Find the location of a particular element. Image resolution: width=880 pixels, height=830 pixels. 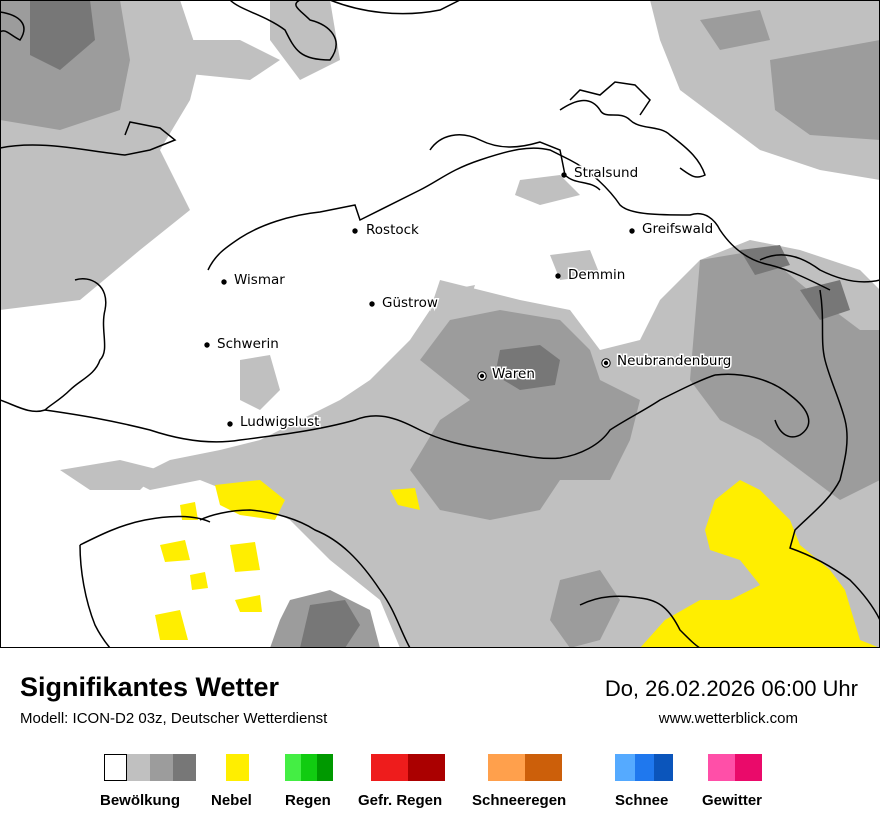

legend-nebel: Nebel is located at coordinates (231, 781).